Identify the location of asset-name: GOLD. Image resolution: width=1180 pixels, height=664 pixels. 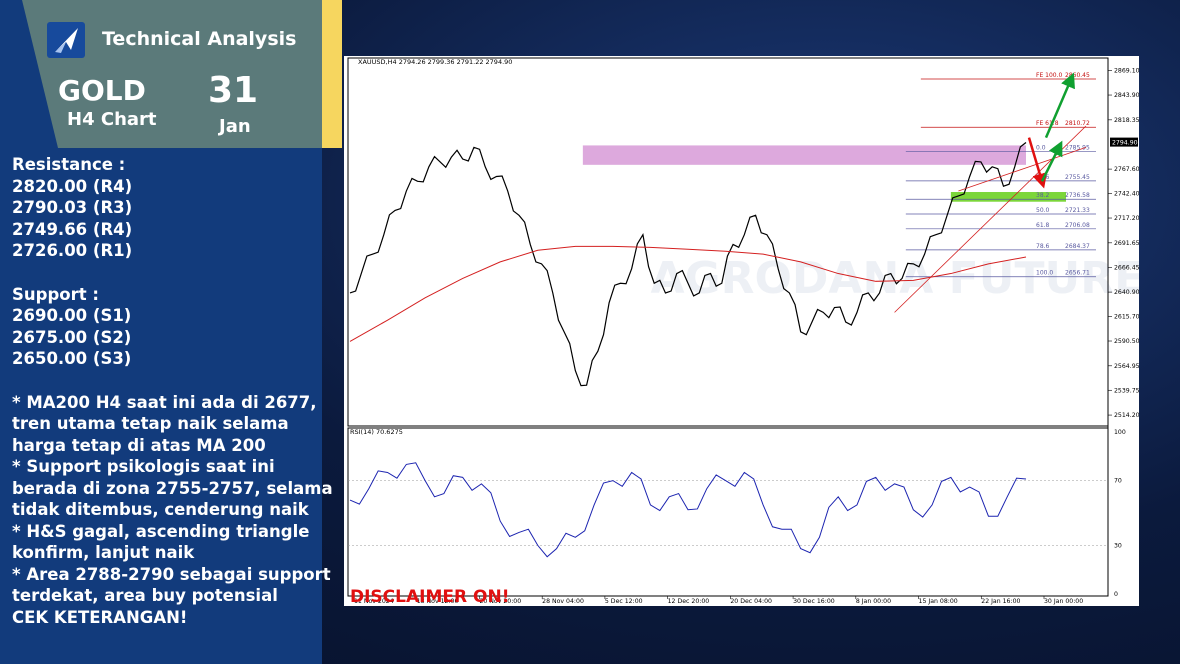
(102, 90).